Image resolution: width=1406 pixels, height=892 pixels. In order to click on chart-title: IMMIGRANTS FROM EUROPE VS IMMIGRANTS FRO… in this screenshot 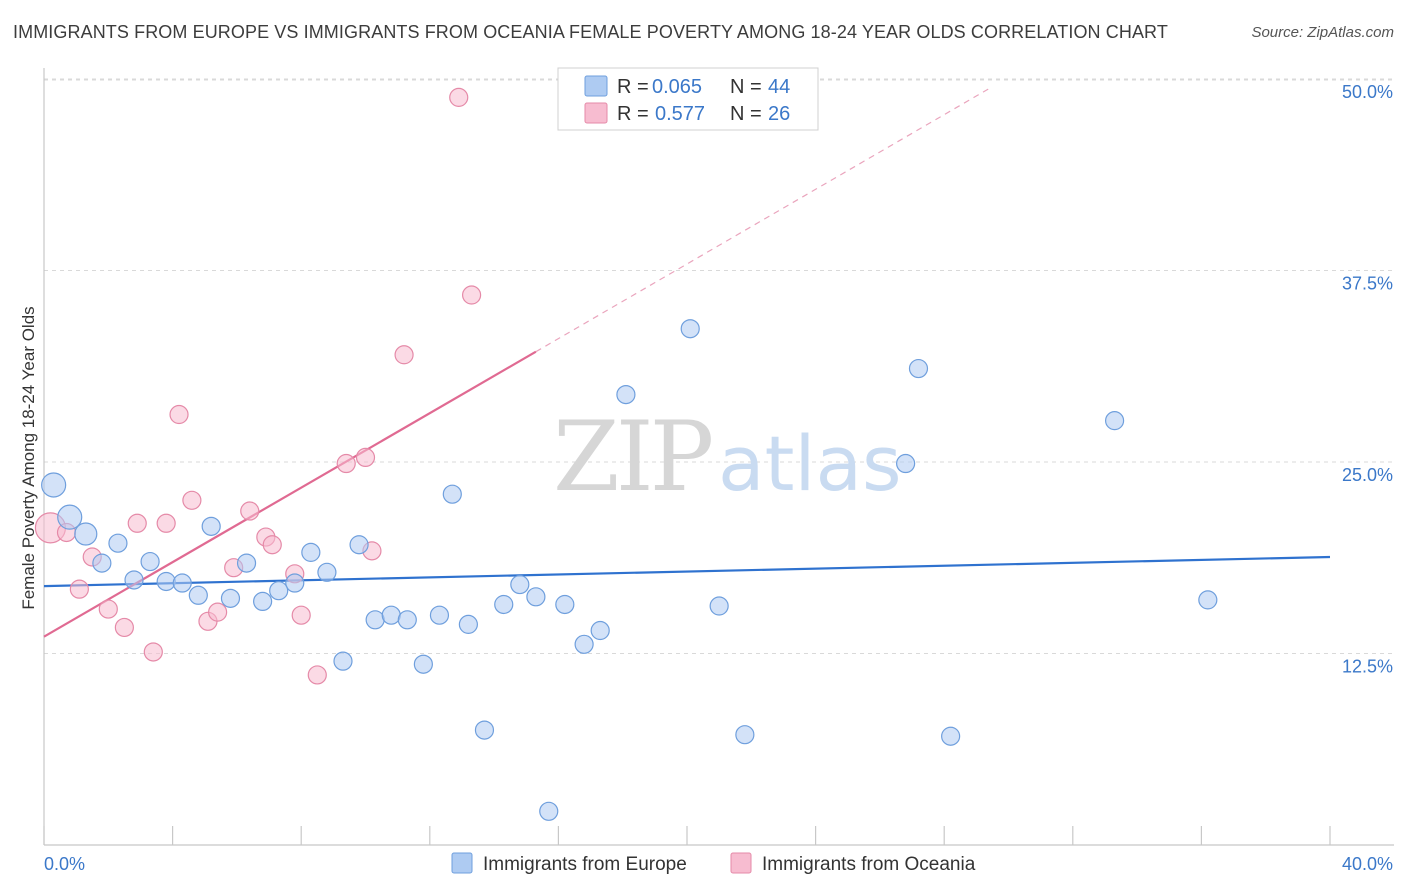, I will do `click(590, 32)`.